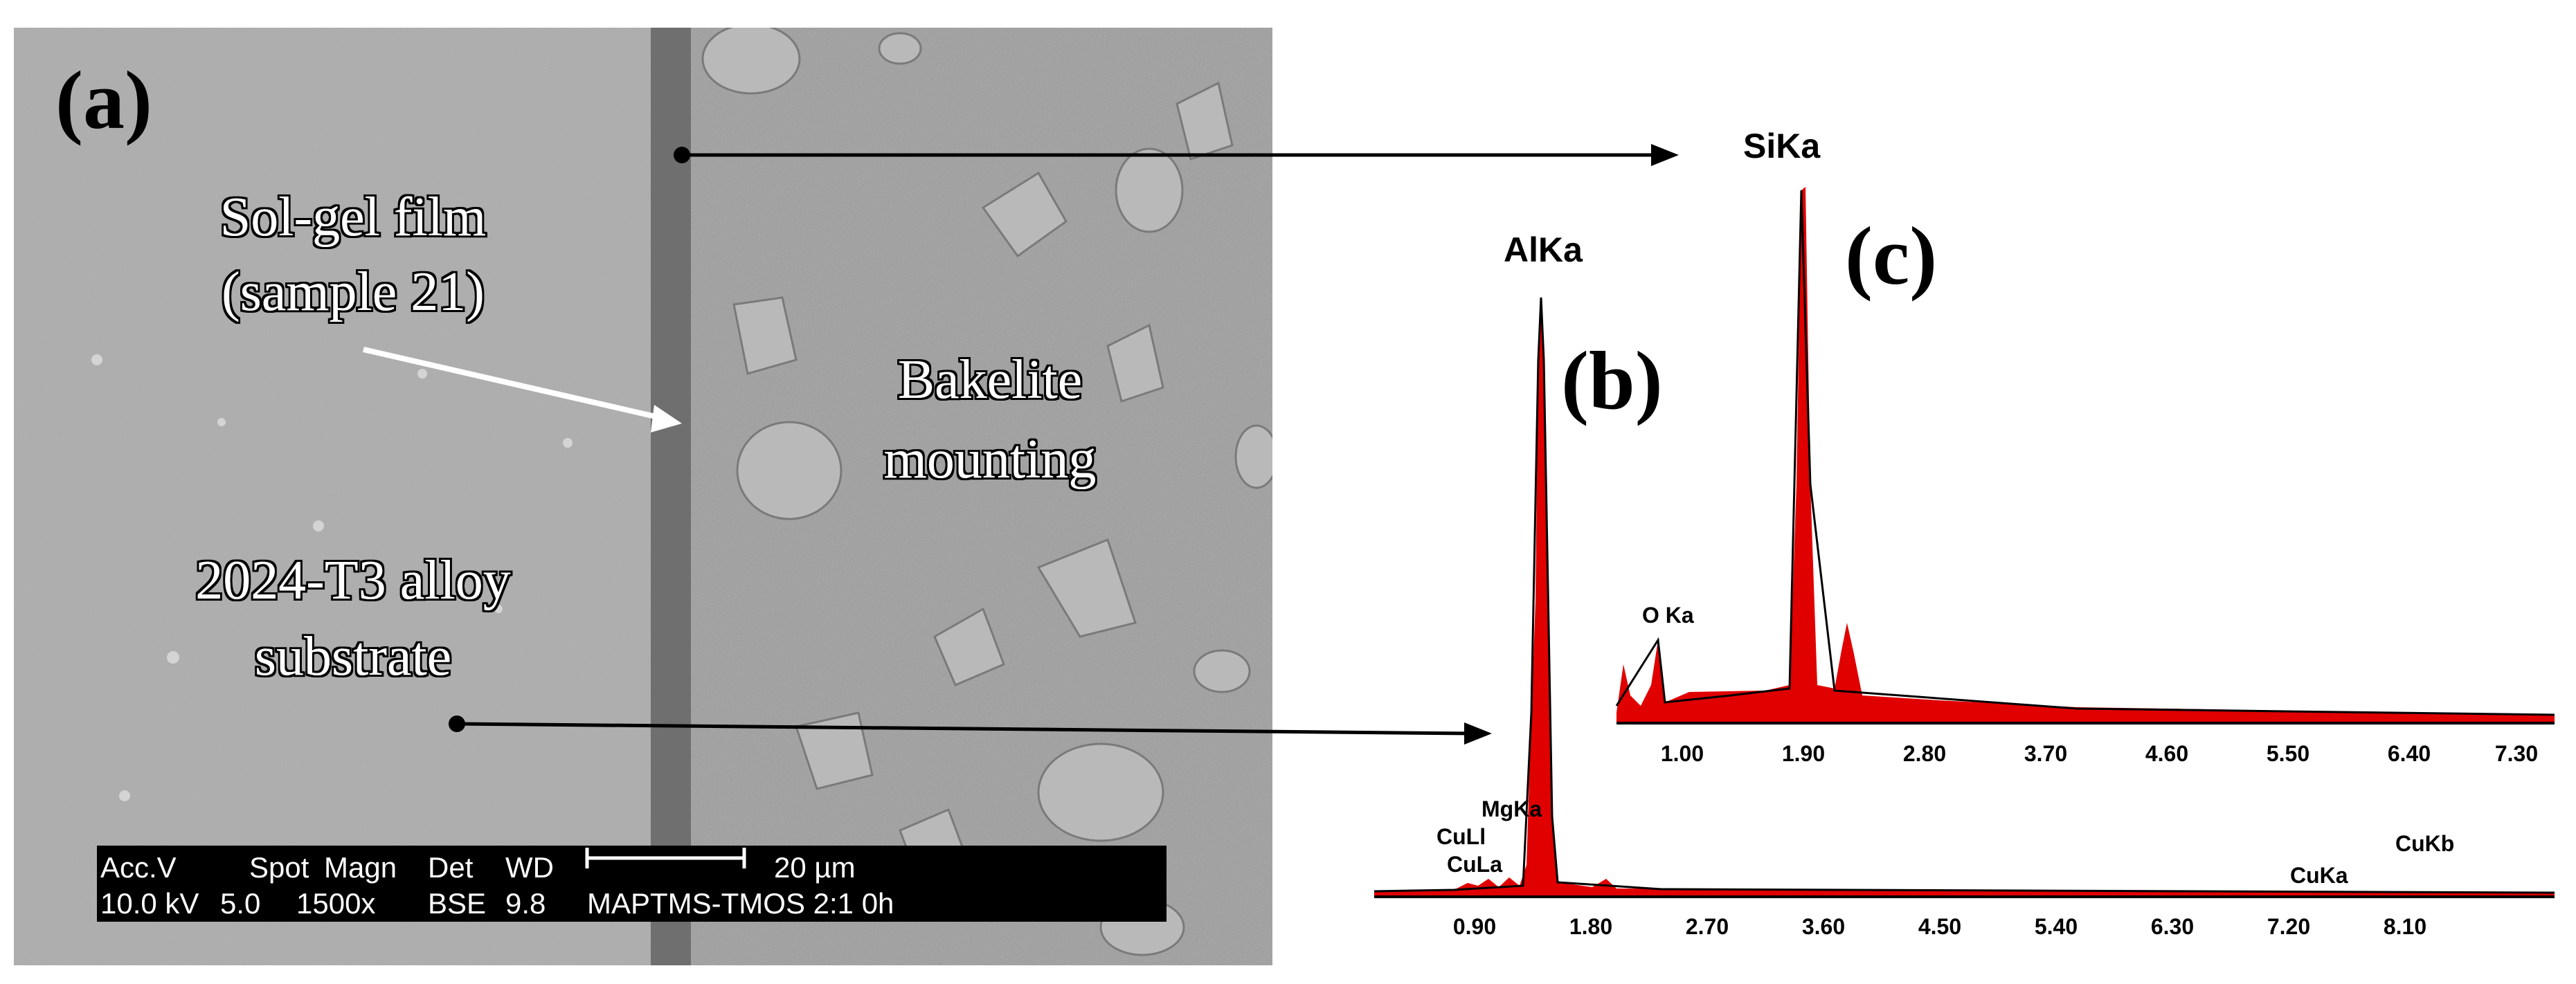  What do you see at coordinates (2099, 753) in the screenshot?
I see `spectrum-c-ticks: 1.00 1.90 2.80 3.70 4.60 5.50 6.40 7.30` at bounding box center [2099, 753].